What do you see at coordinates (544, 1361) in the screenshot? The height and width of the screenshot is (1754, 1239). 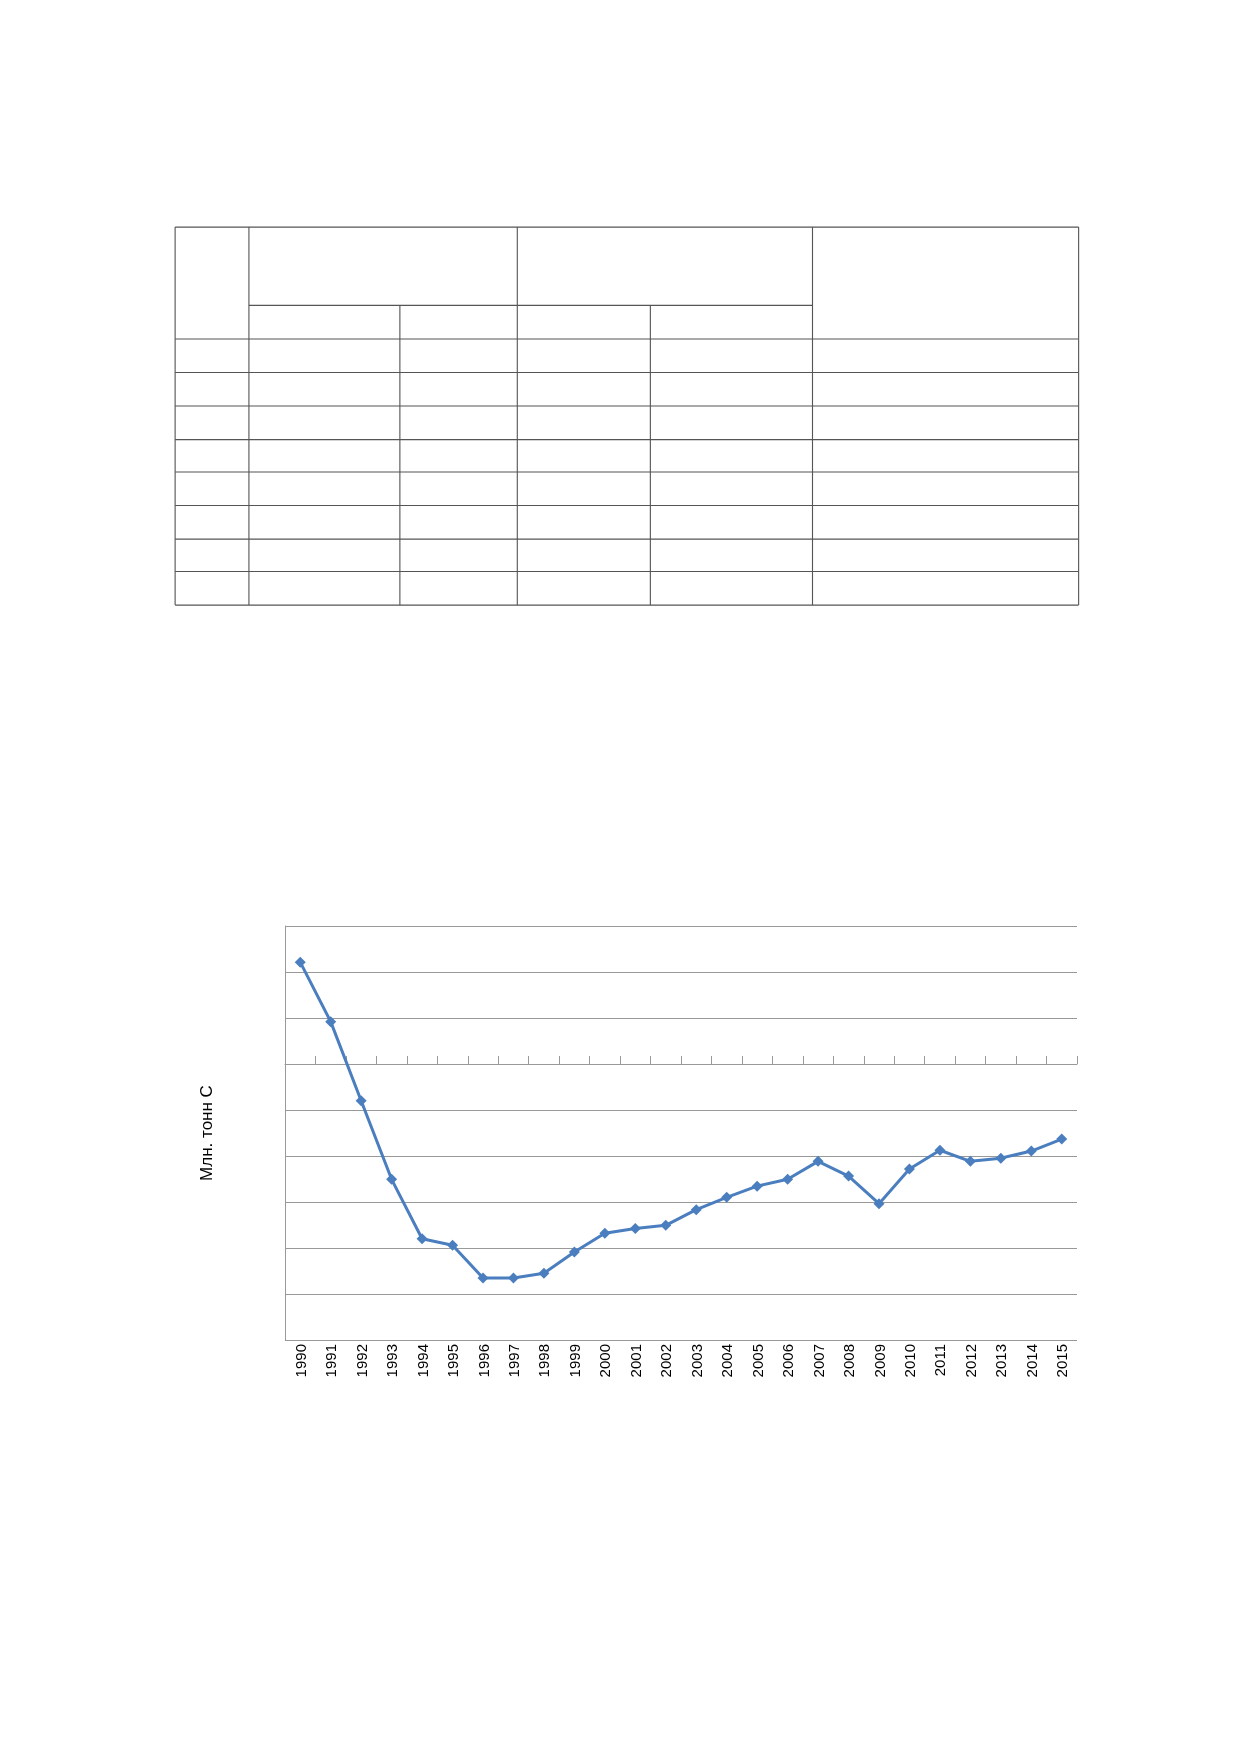 I see `x-tick-label: 1998` at bounding box center [544, 1361].